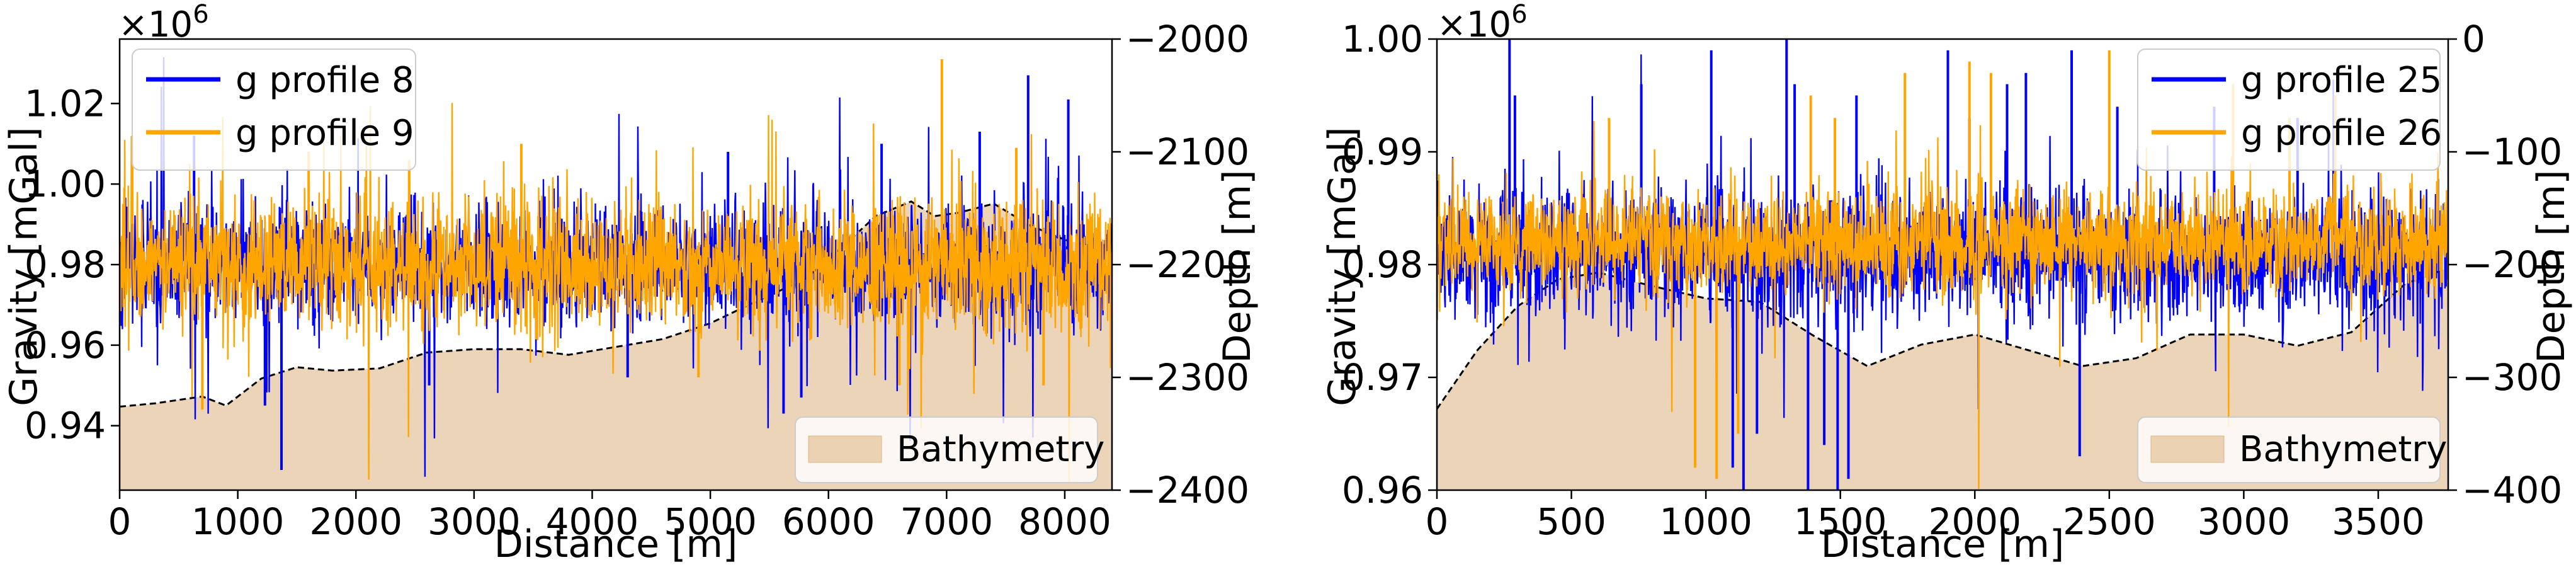  What do you see at coordinates (1187, 490) in the screenshot?
I see `y2-tick-label-left: −2400` at bounding box center [1187, 490].